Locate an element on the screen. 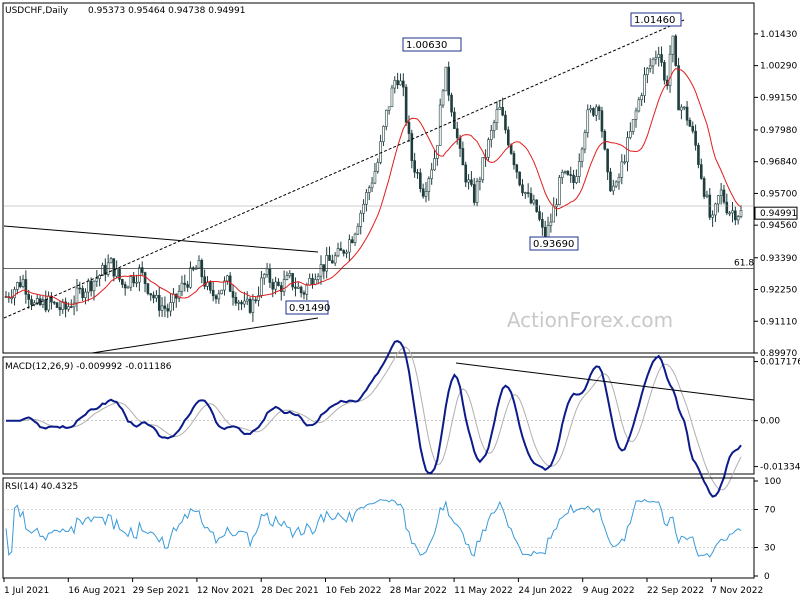 The height and width of the screenshot is (600, 800). macd-label: MACD(12,26,9) -0.009992 -0.011186 is located at coordinates (88, 367).